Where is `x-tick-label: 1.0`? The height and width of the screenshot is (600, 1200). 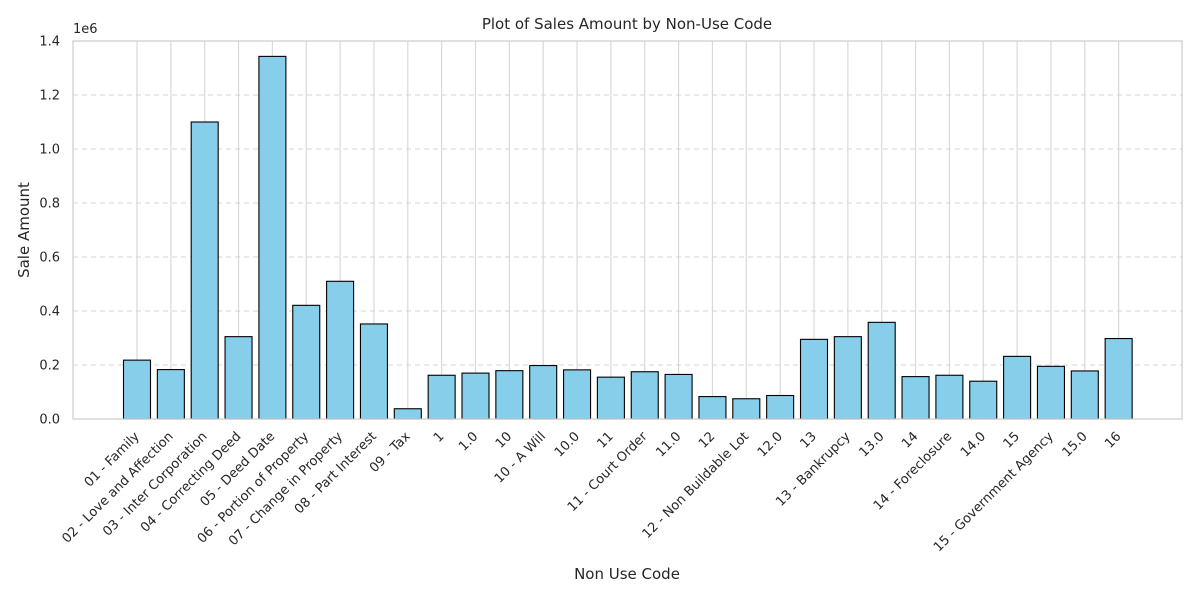
x-tick-label: 1.0 is located at coordinates (468, 441).